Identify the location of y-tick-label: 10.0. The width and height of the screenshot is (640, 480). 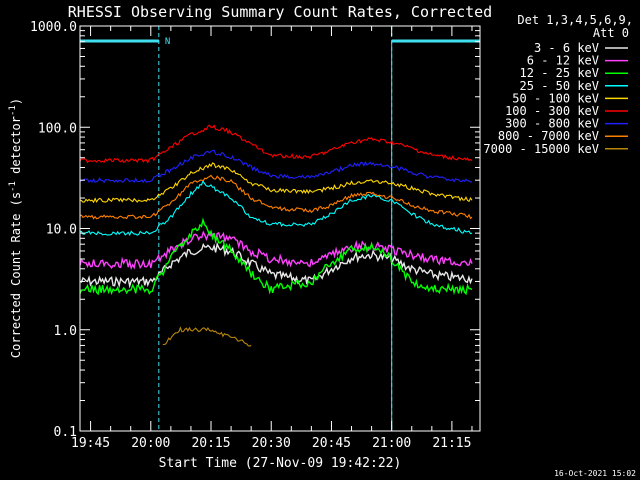
(61, 230).